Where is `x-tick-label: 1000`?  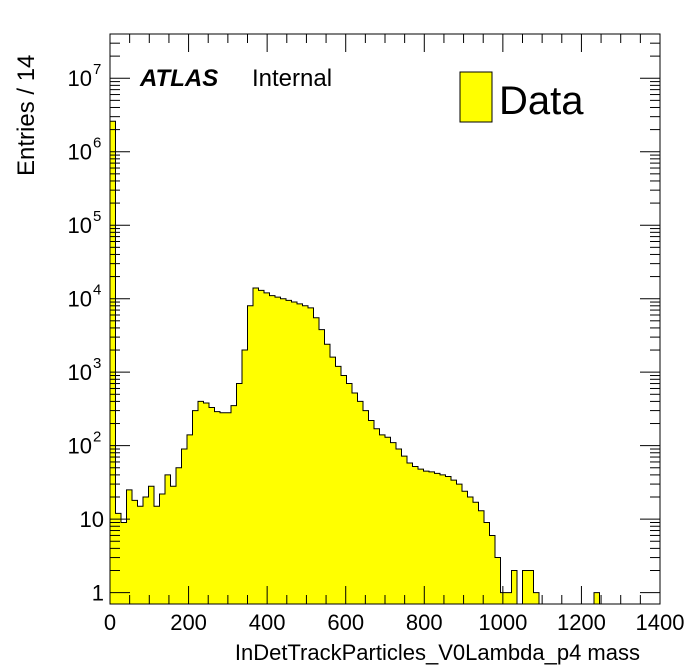
x-tick-label: 1000 is located at coordinates (502, 622).